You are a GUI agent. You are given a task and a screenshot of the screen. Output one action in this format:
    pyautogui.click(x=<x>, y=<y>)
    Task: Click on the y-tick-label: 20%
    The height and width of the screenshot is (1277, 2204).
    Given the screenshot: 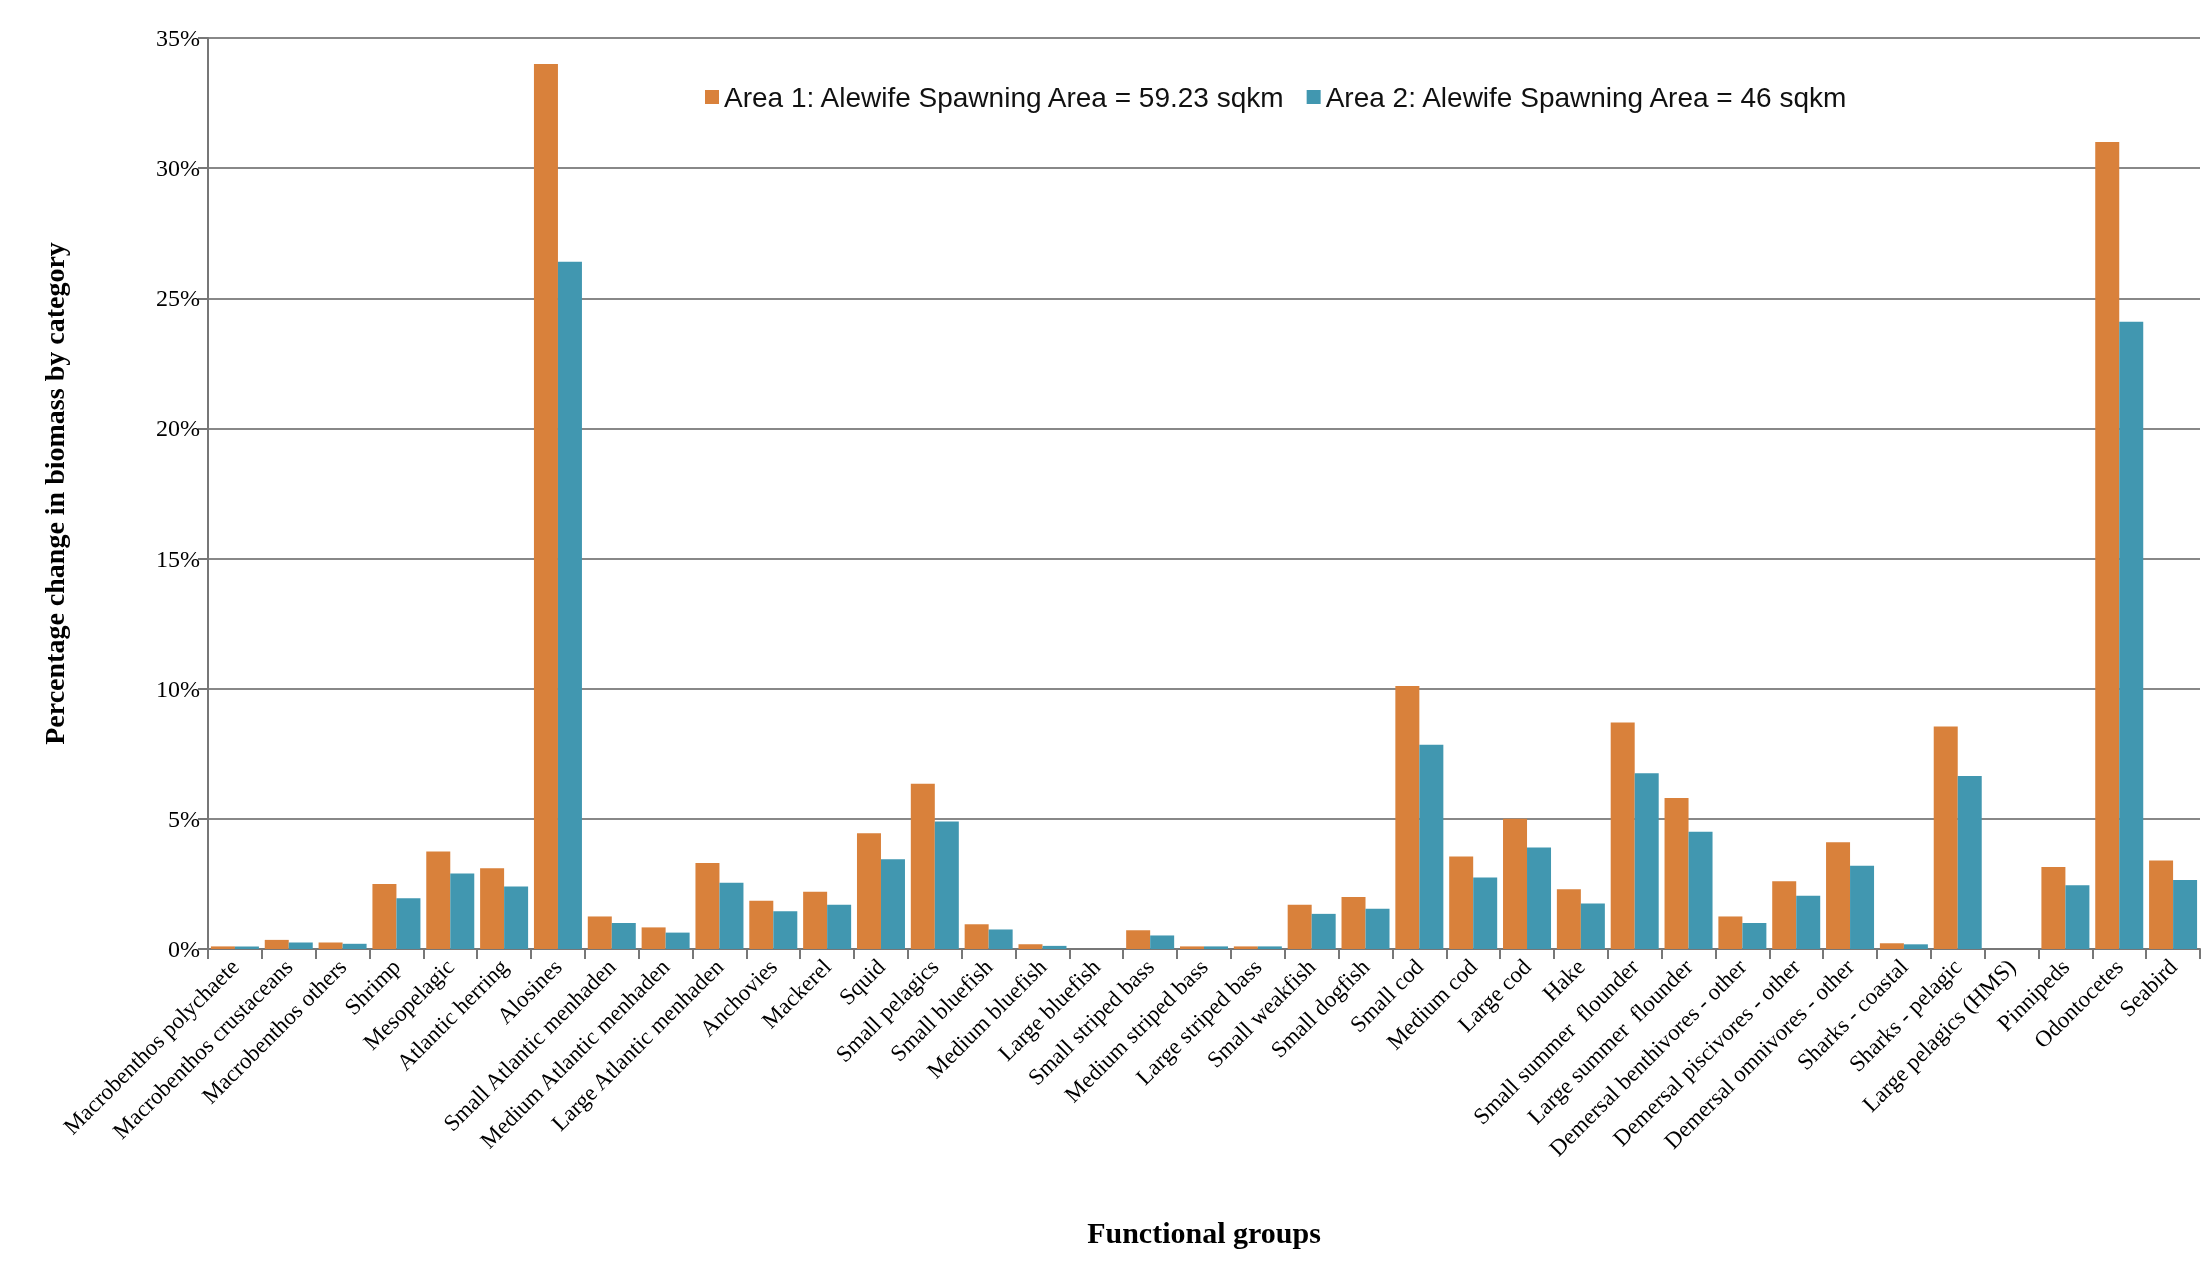 What is the action you would take?
    pyautogui.click(x=178, y=428)
    